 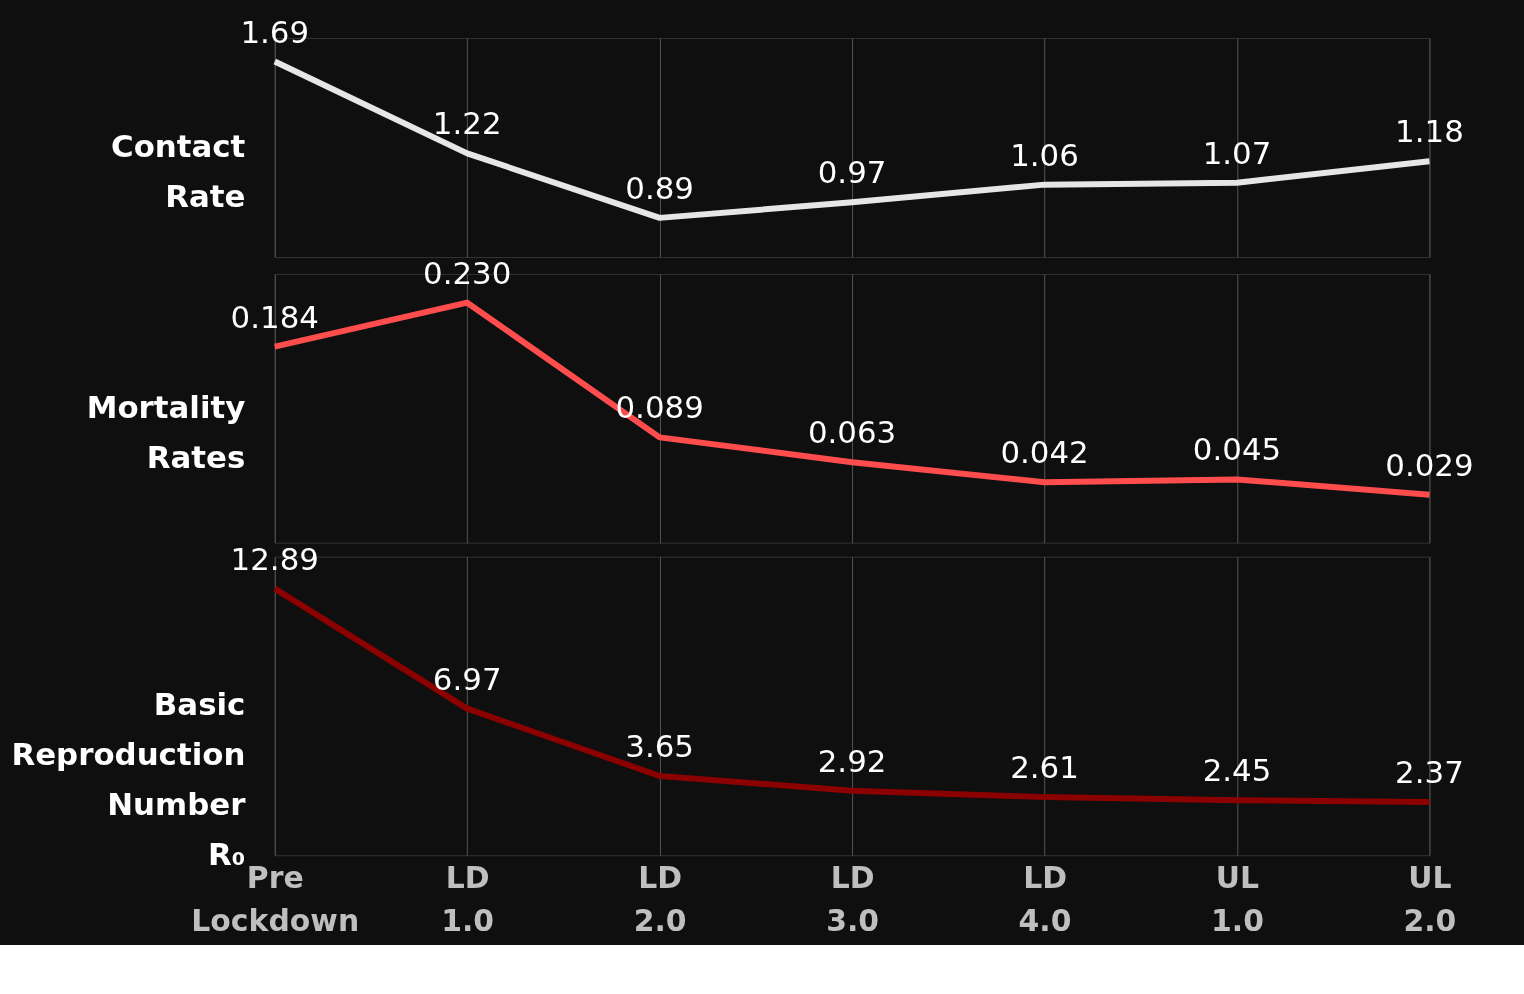 What do you see at coordinates (1429, 131) in the screenshot?
I see `data-label: 1.18` at bounding box center [1429, 131].